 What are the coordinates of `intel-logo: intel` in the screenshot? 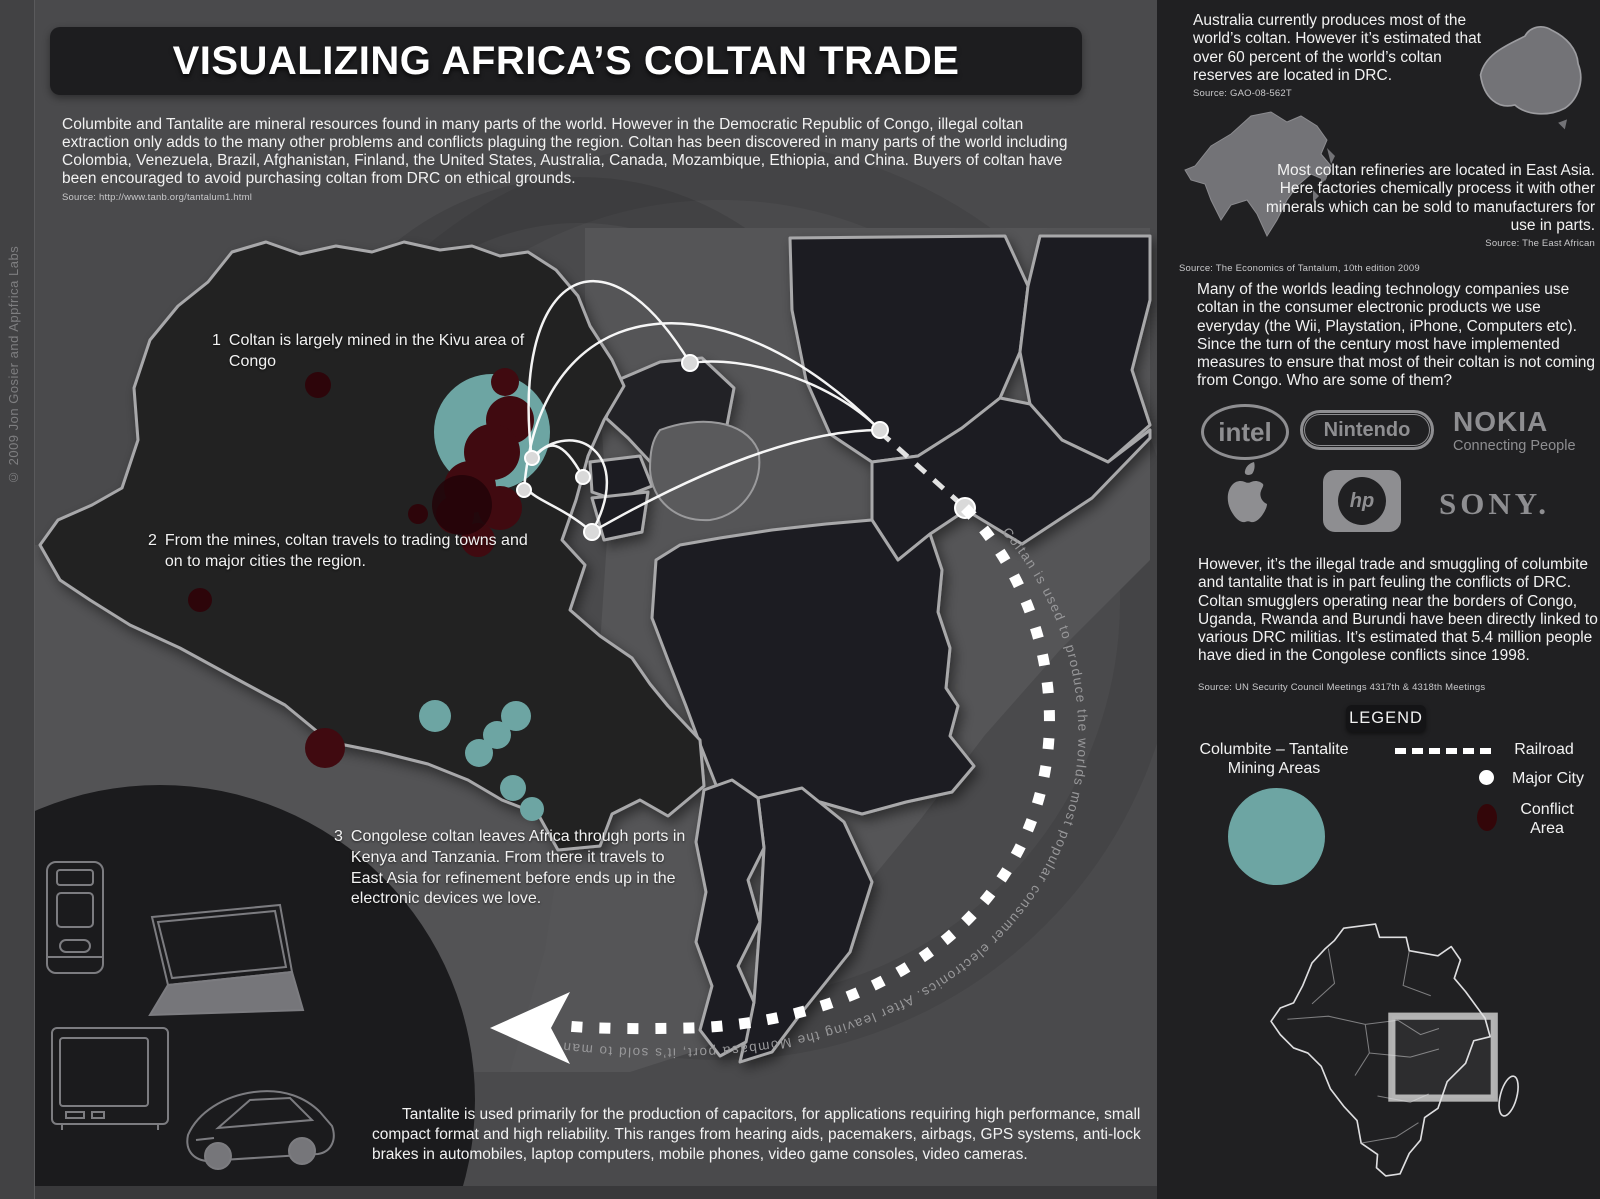 It's located at (1245, 432).